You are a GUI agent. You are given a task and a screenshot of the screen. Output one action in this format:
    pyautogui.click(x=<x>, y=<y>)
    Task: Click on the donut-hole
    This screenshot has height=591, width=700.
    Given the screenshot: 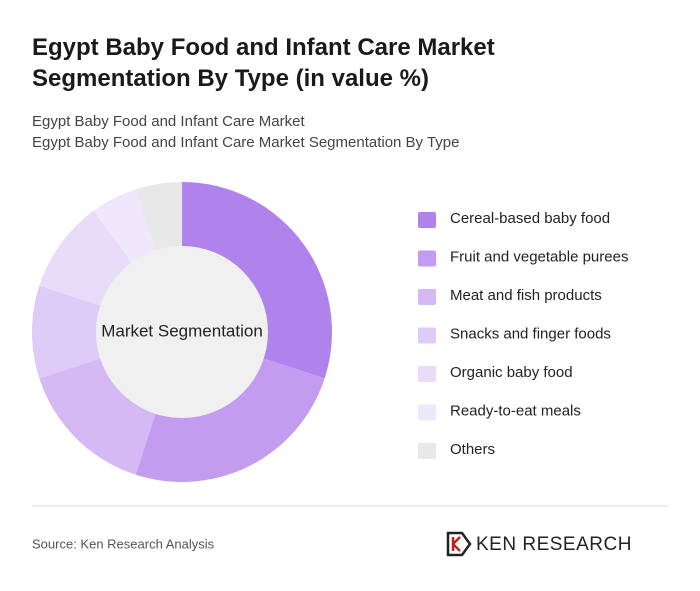 What is the action you would take?
    pyautogui.click(x=182, y=332)
    